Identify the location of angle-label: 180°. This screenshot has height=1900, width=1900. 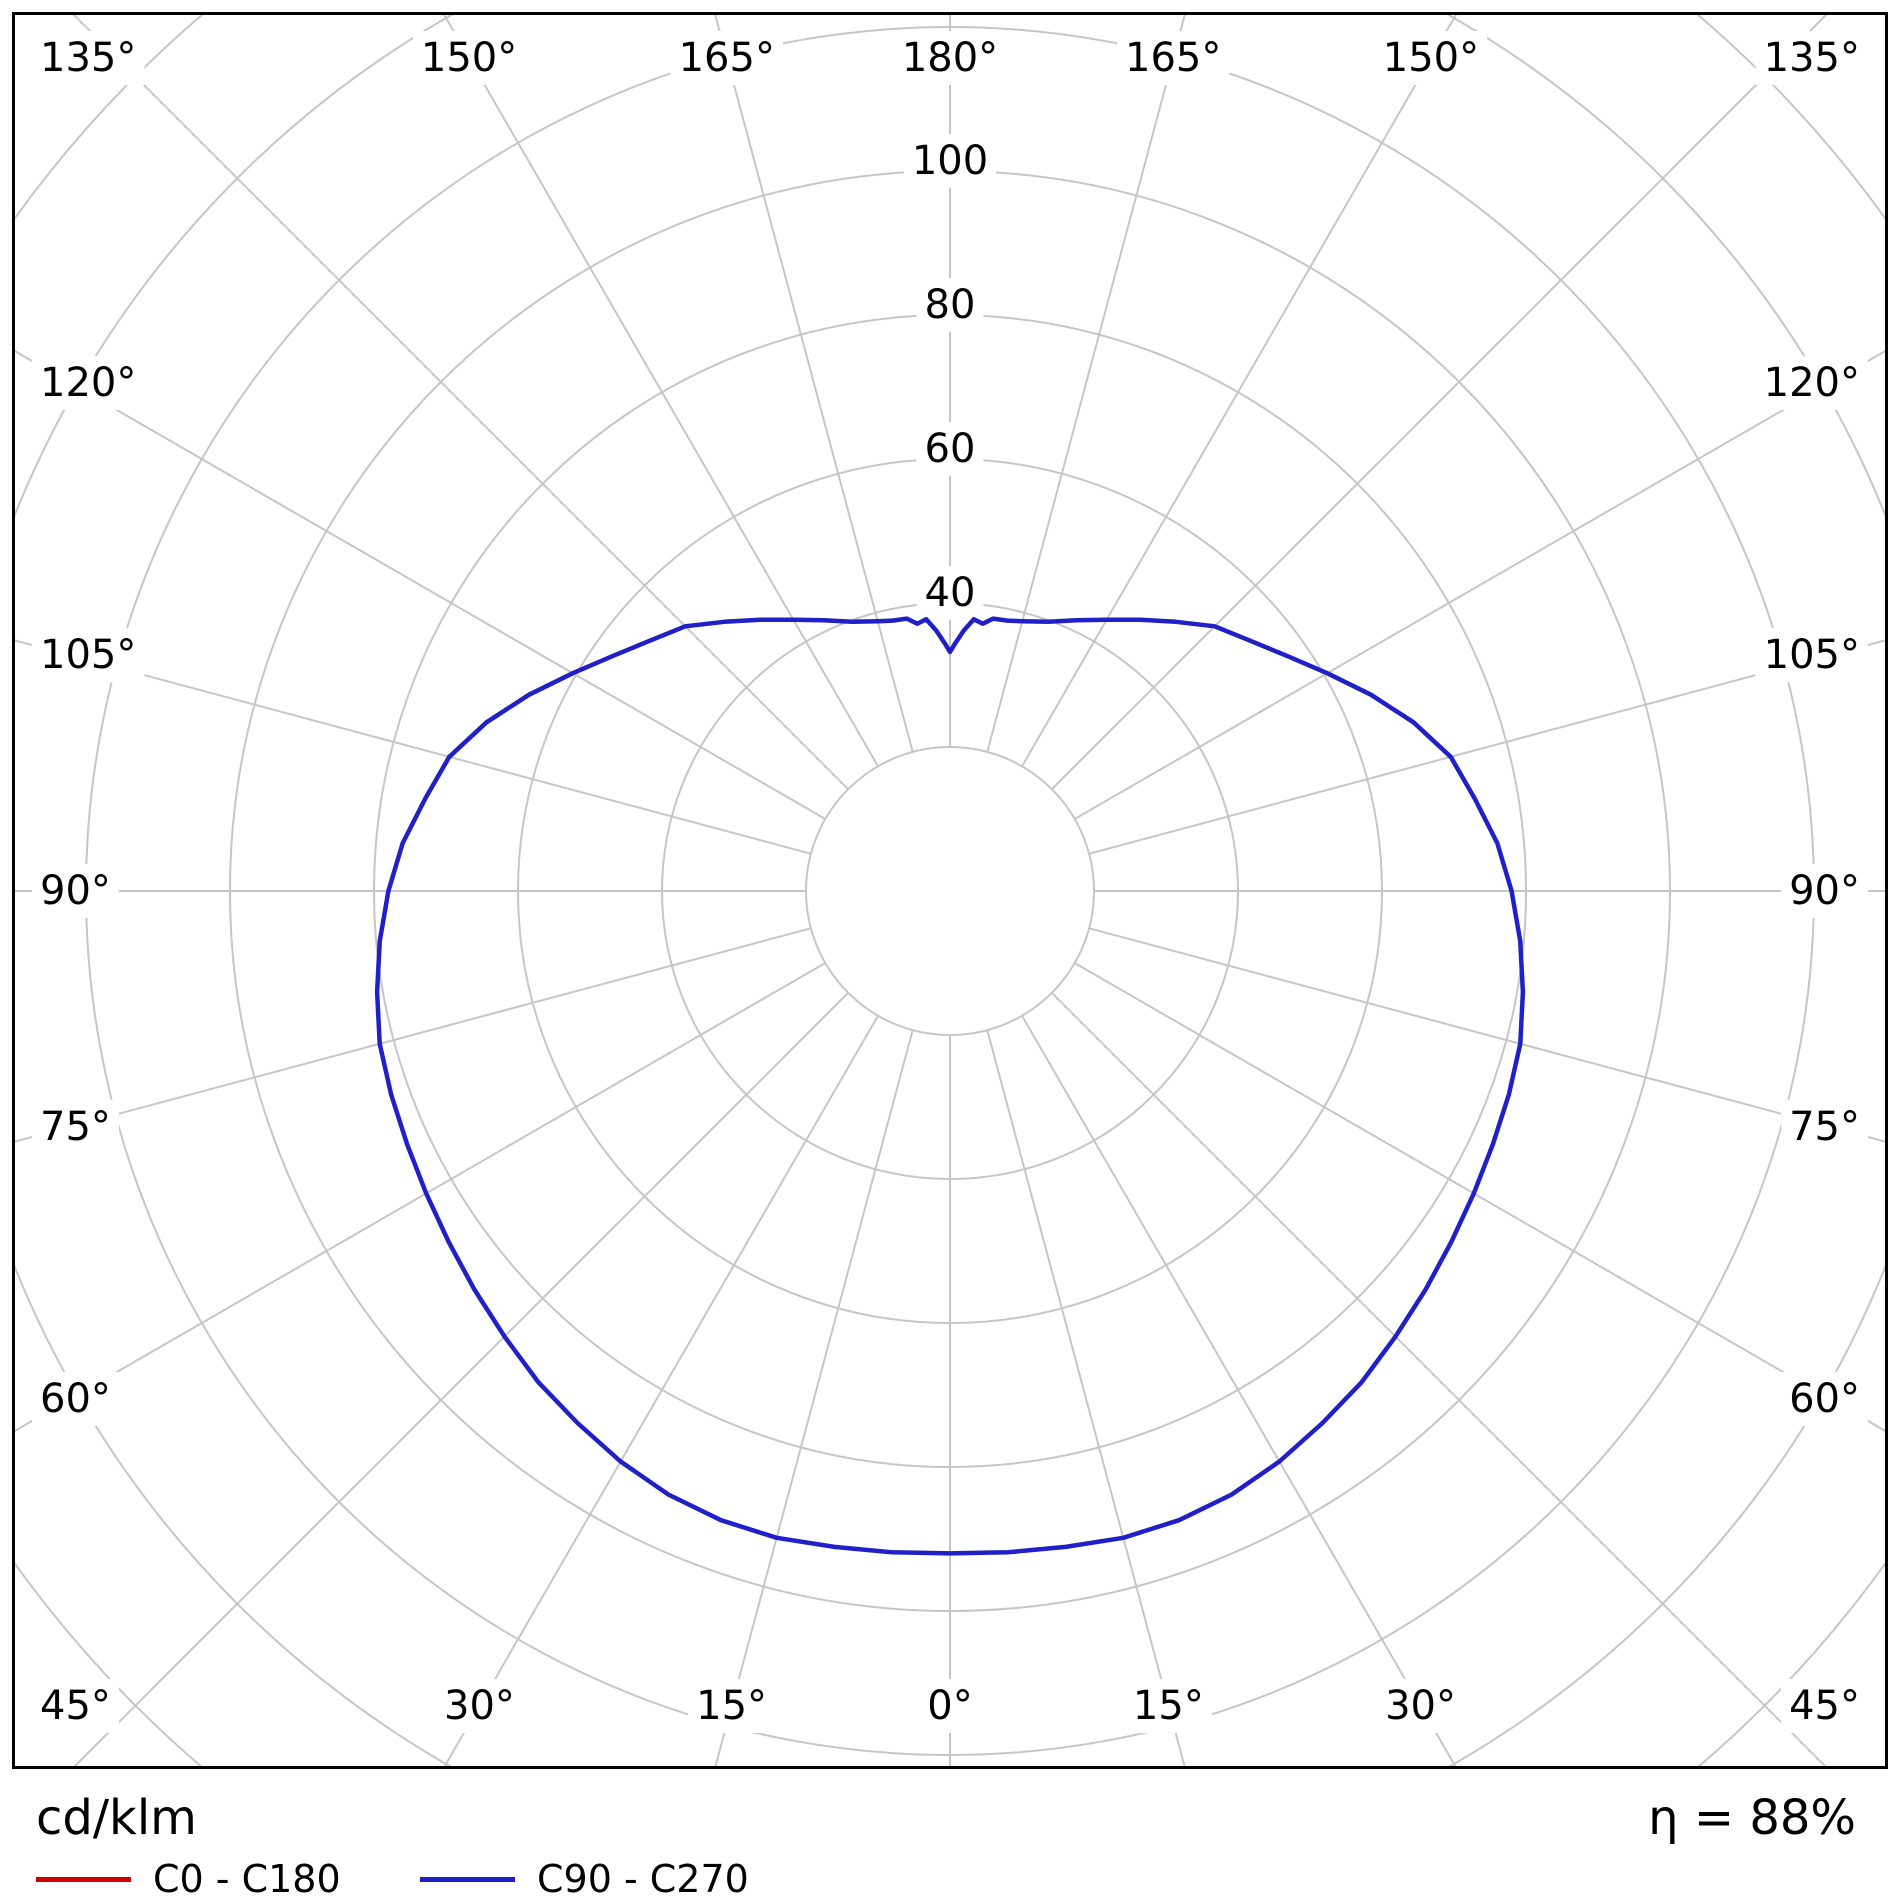
(950, 58).